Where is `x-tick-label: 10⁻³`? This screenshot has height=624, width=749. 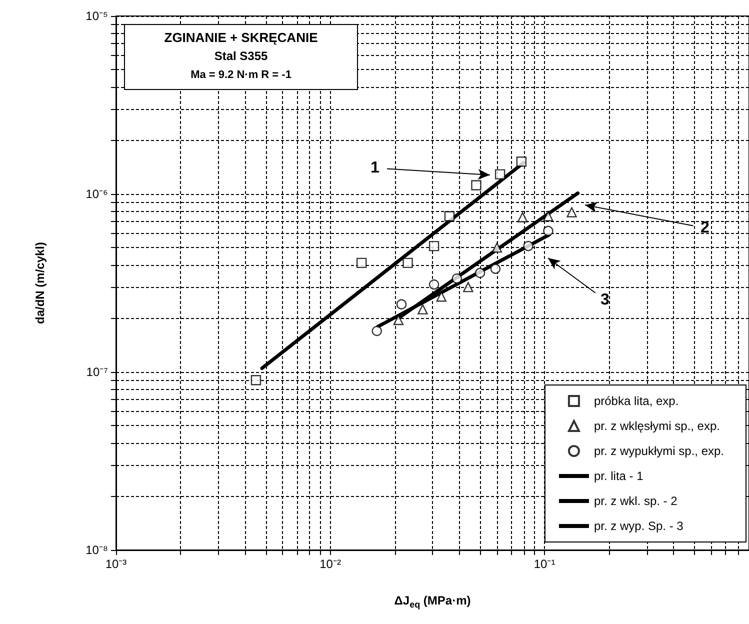
x-tick-label: 10⁻³ is located at coordinates (116, 564).